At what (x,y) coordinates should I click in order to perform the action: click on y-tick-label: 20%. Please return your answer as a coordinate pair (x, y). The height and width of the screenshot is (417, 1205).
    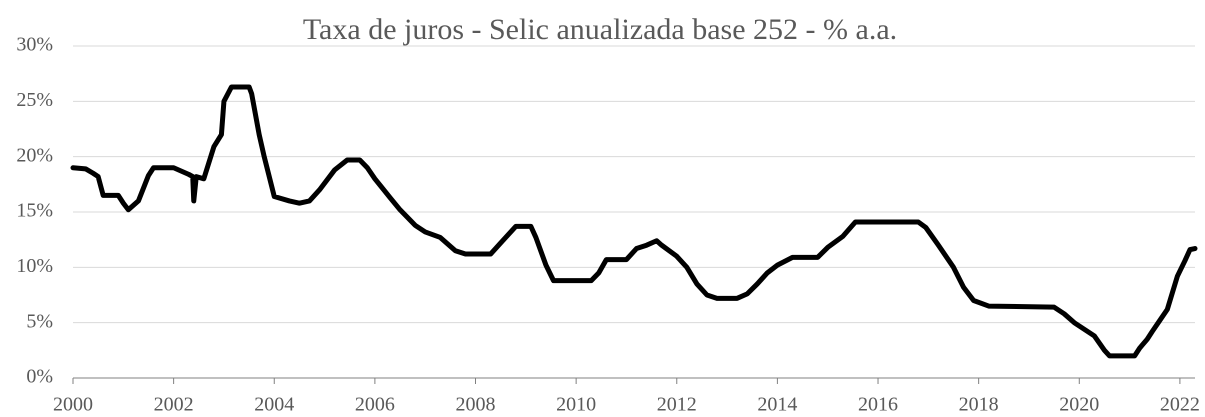
    Looking at the image, I should click on (34, 155).